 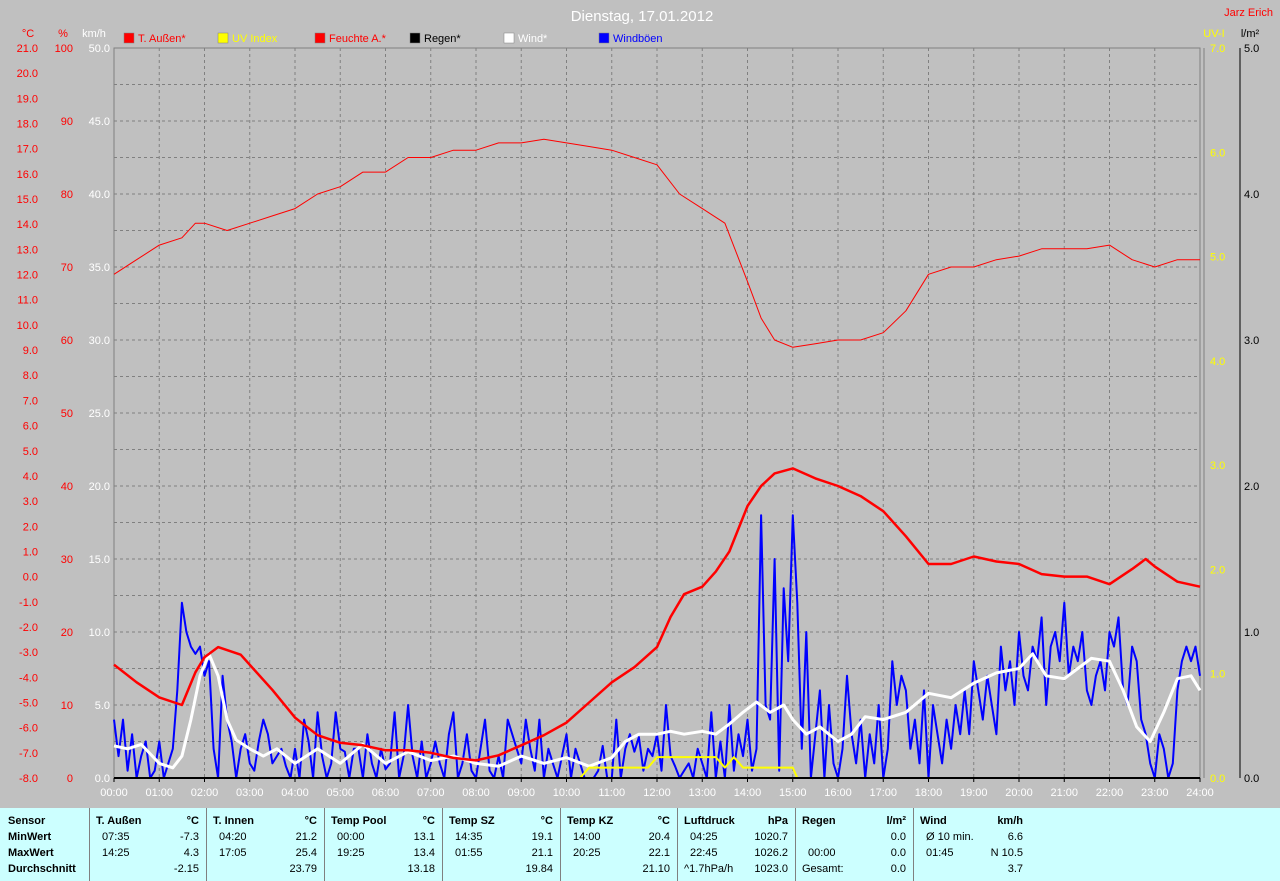 What do you see at coordinates (521, 793) in the screenshot?
I see `x-tick-label: 09:00` at bounding box center [521, 793].